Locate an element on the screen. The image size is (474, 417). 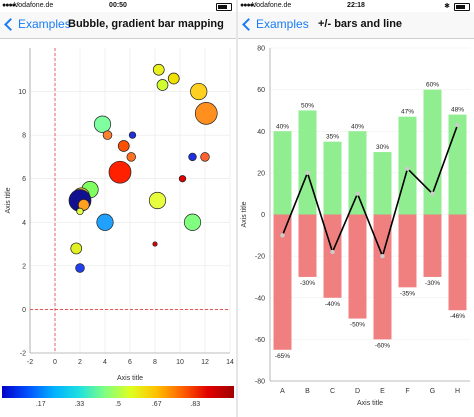
status-bar: ●●●●○ Vodafone.de 22:18 ✱ is located at coordinates (356, 6).